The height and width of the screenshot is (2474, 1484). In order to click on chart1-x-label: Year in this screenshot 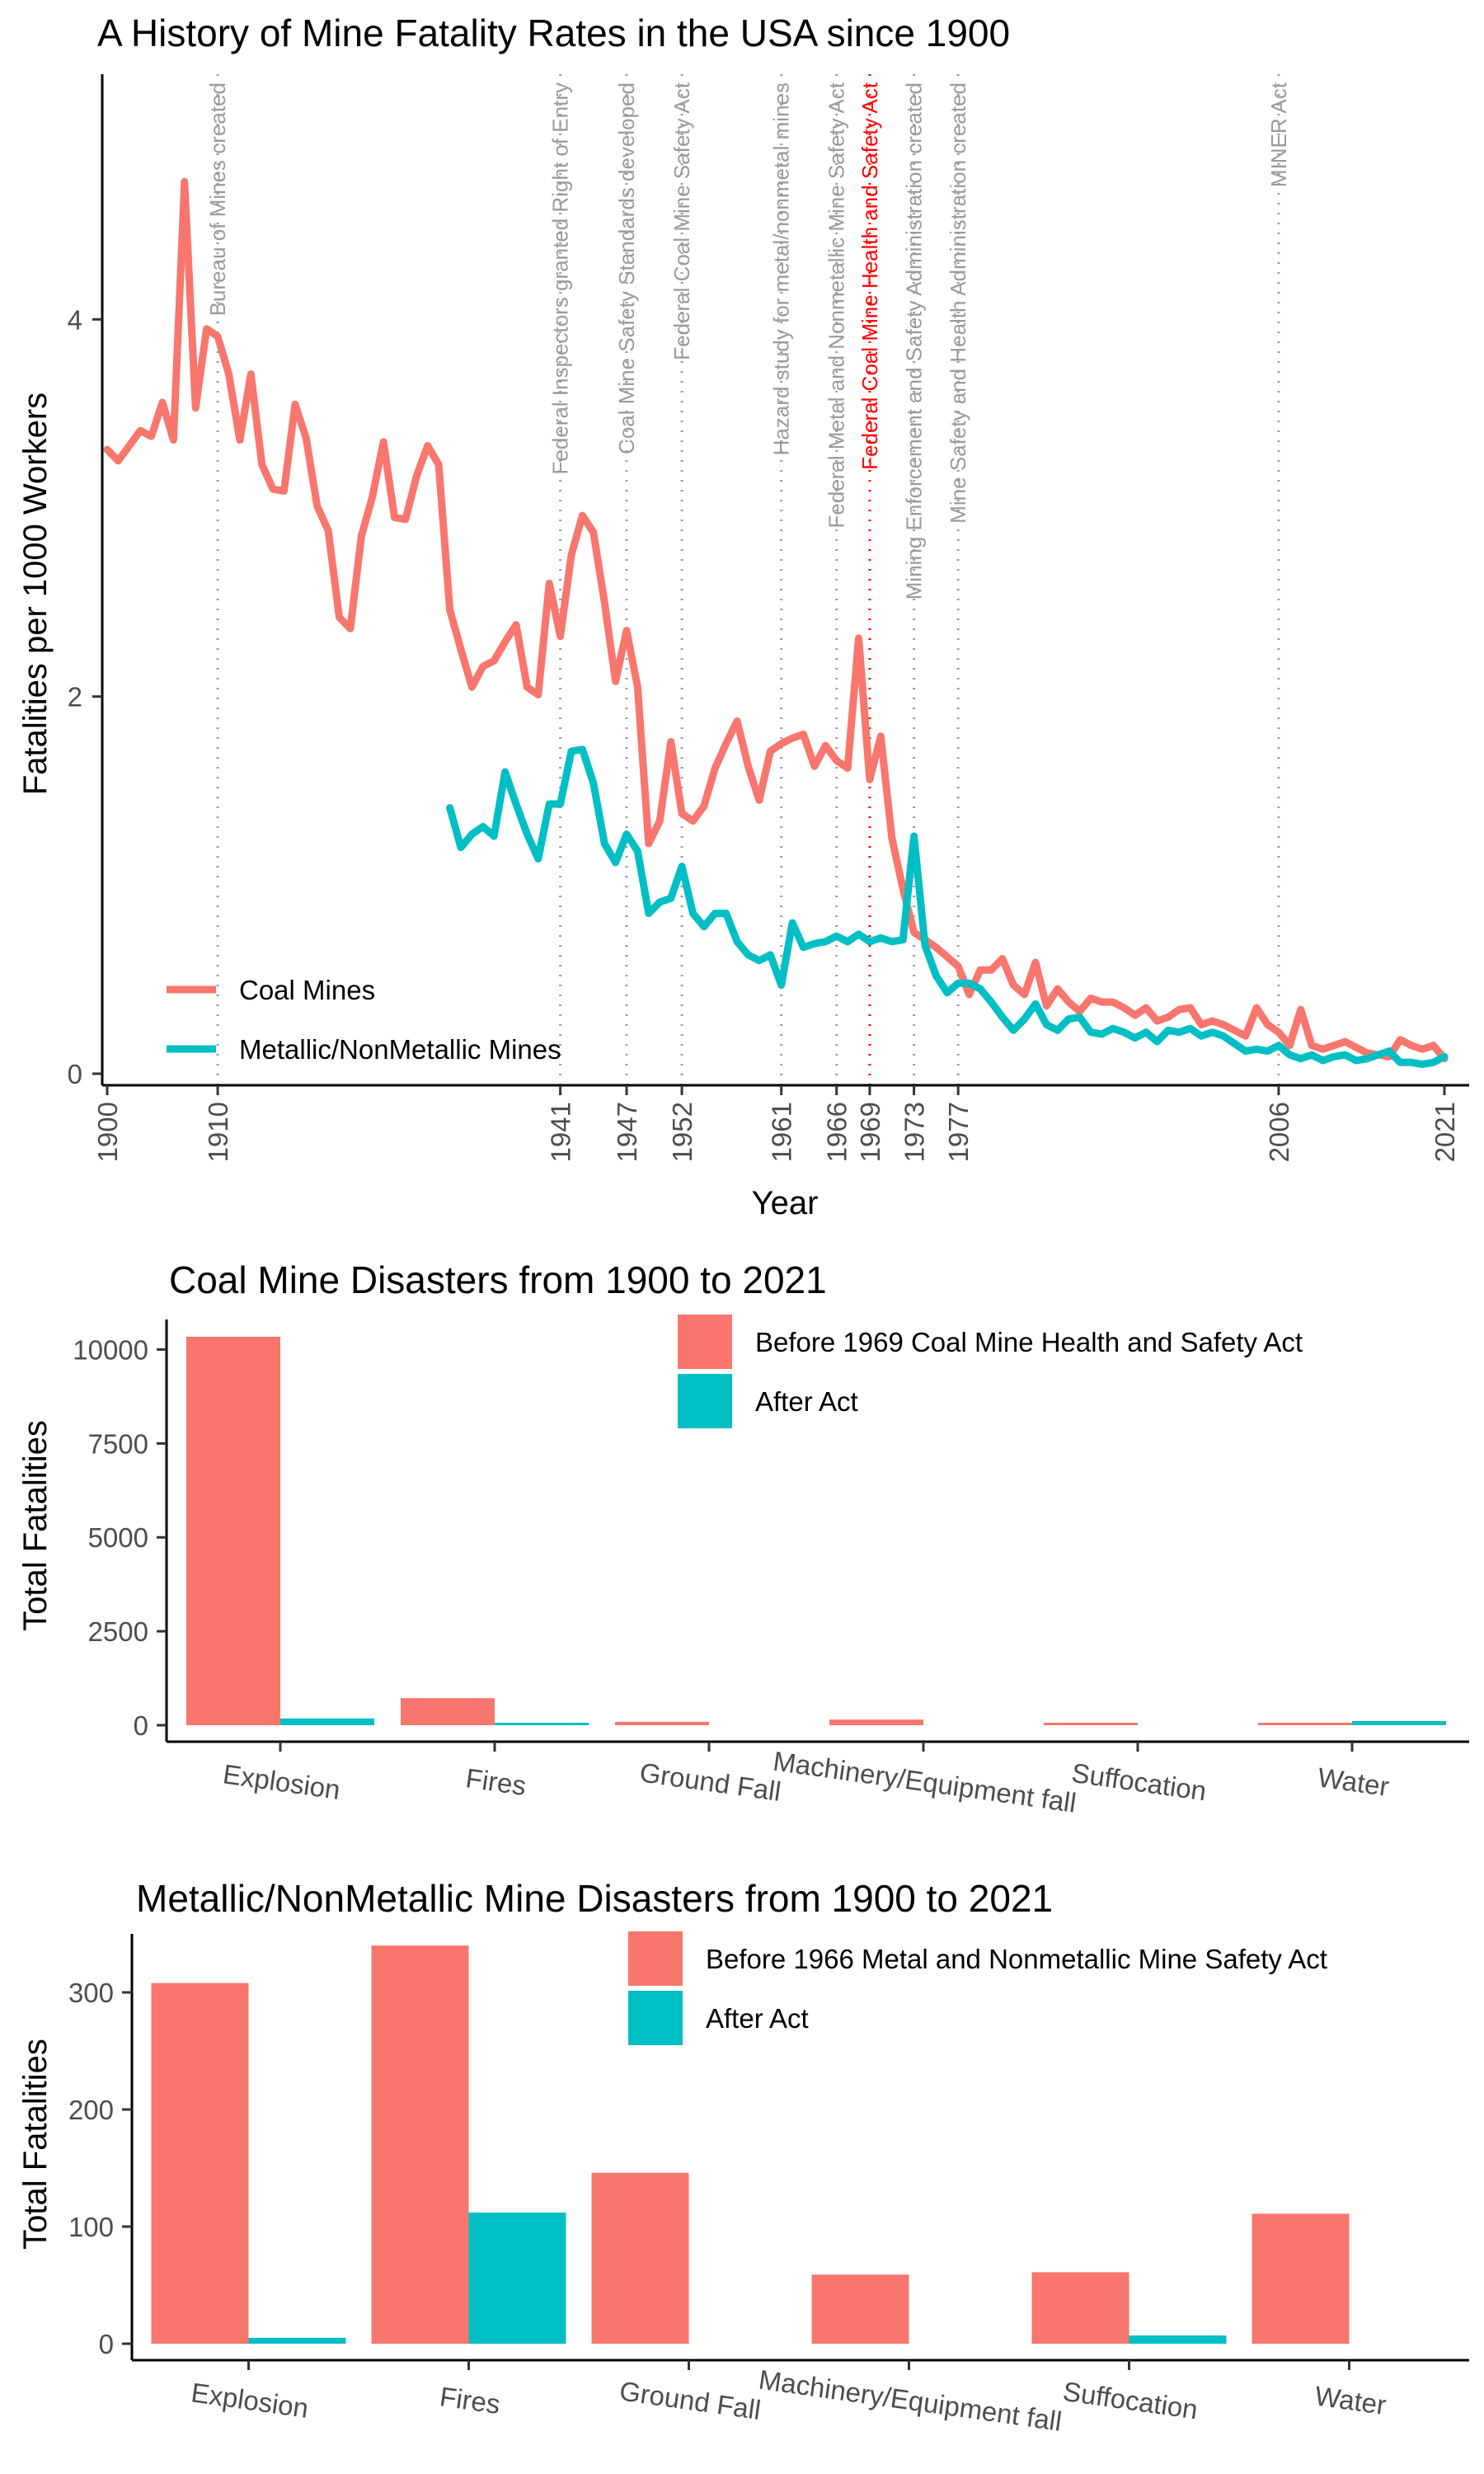, I will do `click(785, 1203)`.